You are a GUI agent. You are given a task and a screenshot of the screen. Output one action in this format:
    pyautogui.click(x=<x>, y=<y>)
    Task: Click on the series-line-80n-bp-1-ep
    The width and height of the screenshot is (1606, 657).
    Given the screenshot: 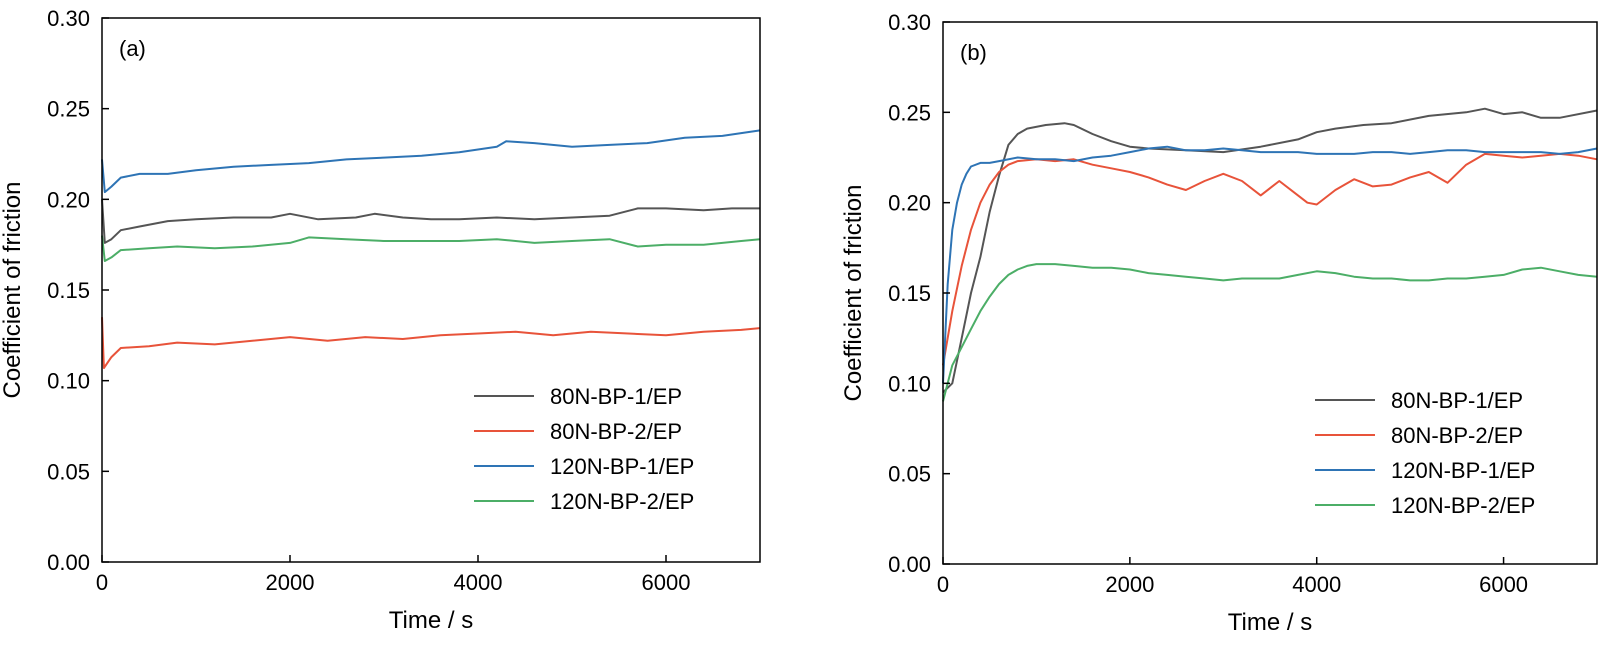 What is the action you would take?
    pyautogui.click(x=430, y=221)
    